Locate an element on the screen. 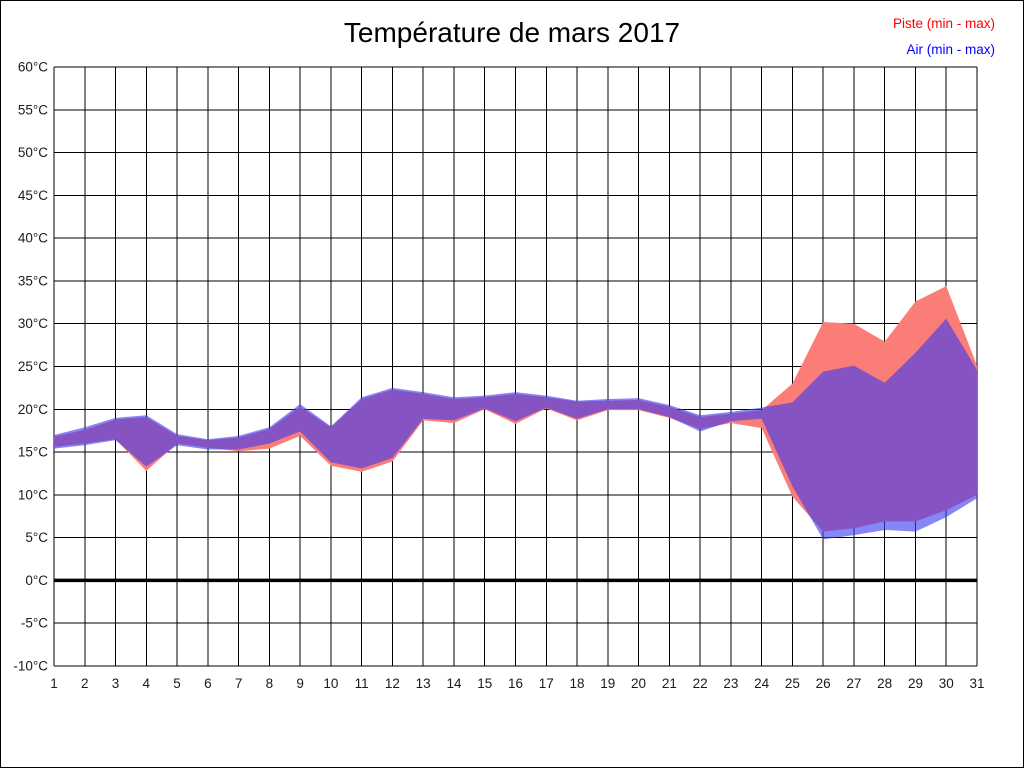 Image resolution: width=1024 pixels, height=768 pixels. legend-item-air: Air (min - max) is located at coordinates (951, 49).